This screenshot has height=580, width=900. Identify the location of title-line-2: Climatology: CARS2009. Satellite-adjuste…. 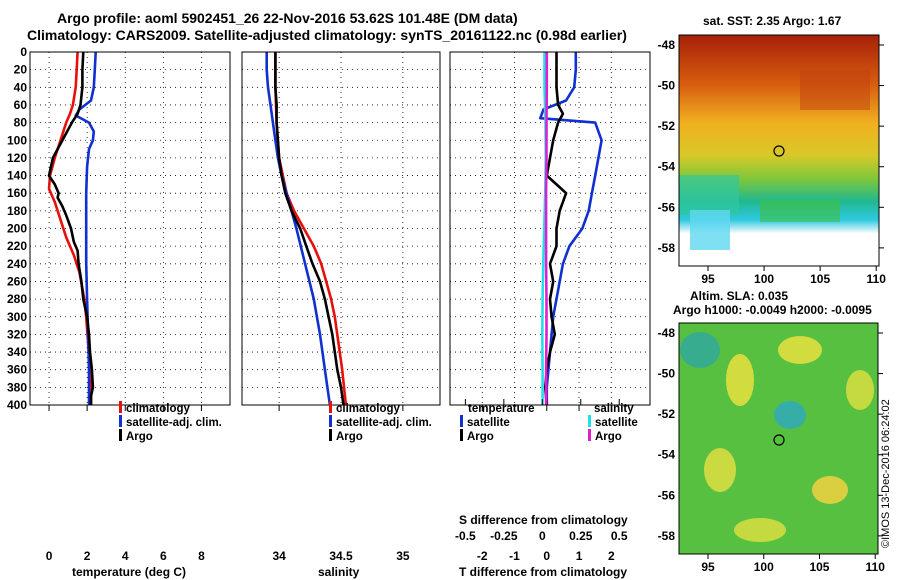
(327, 35).